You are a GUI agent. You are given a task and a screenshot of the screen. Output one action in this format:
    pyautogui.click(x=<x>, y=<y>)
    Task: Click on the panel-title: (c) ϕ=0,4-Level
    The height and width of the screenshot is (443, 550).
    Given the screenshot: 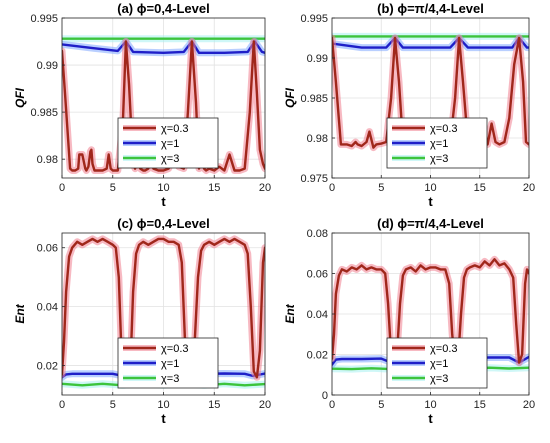 What is the action you would take?
    pyautogui.click(x=163, y=223)
    